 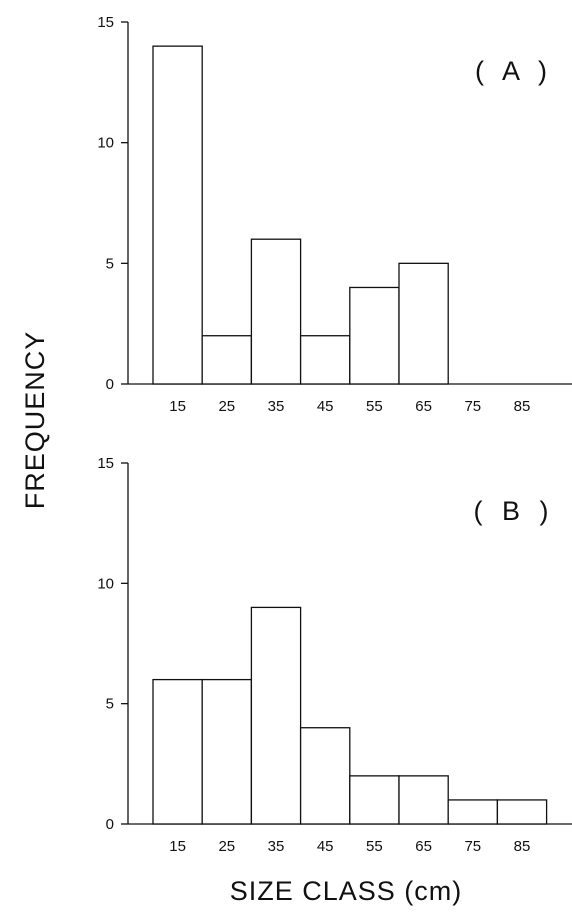 What do you see at coordinates (514, 511) in the screenshot?
I see `panel-label: ( B )` at bounding box center [514, 511].